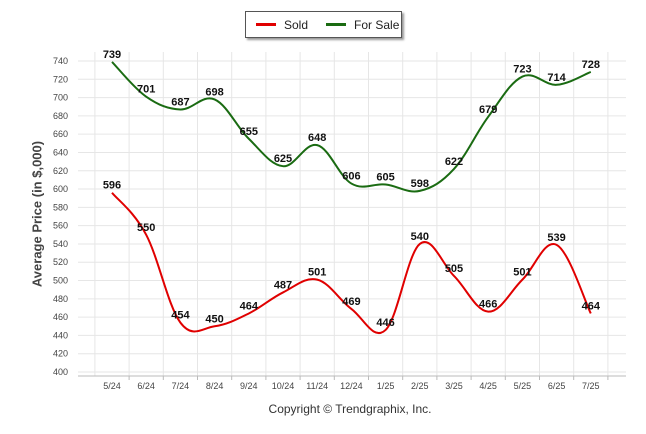  What do you see at coordinates (556, 78) in the screenshot?
I see `data-label-for-sale: 714` at bounding box center [556, 78].